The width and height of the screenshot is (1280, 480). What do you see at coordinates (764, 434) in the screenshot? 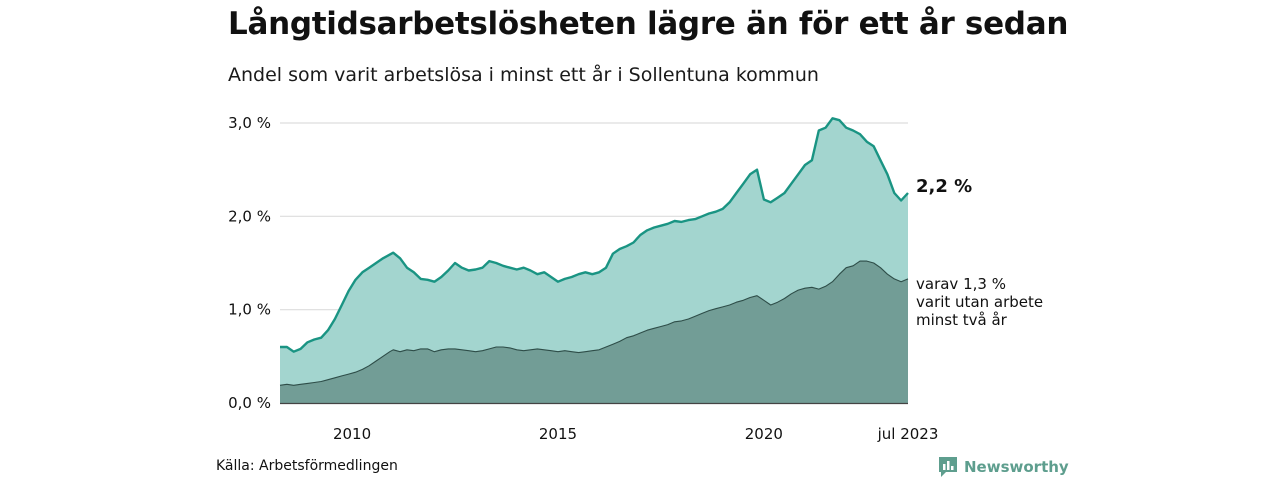
I see `x-tick-label: 2020` at bounding box center [764, 434].